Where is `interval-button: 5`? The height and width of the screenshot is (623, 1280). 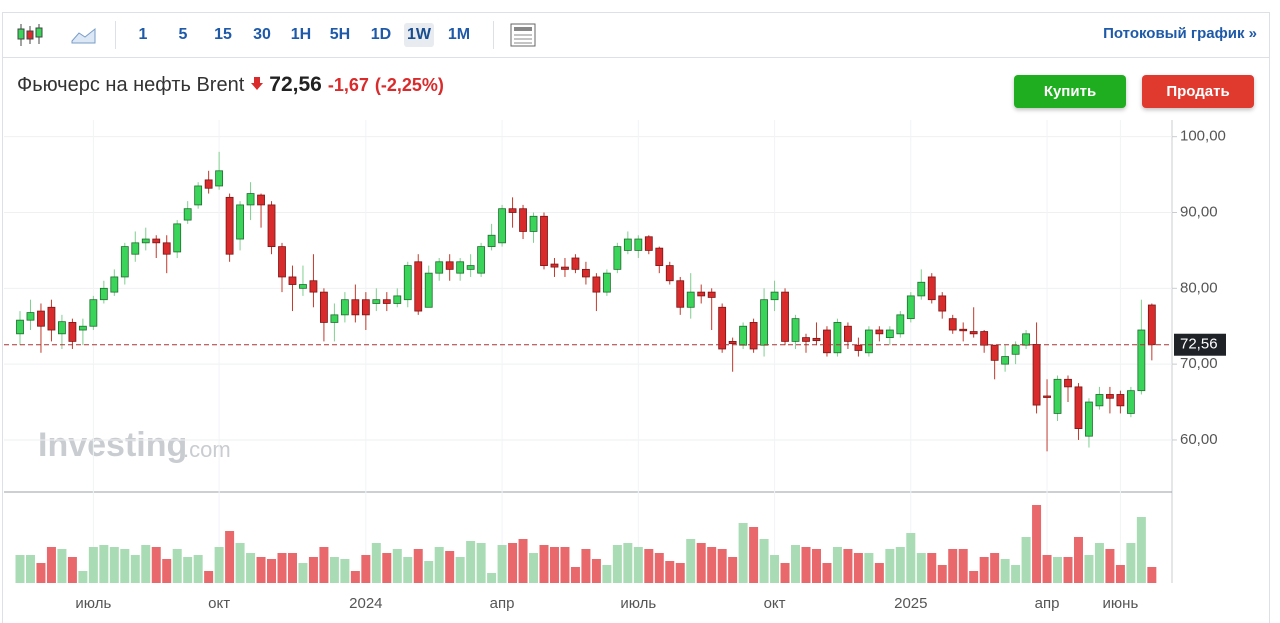
interval-button: 5 is located at coordinates (183, 34).